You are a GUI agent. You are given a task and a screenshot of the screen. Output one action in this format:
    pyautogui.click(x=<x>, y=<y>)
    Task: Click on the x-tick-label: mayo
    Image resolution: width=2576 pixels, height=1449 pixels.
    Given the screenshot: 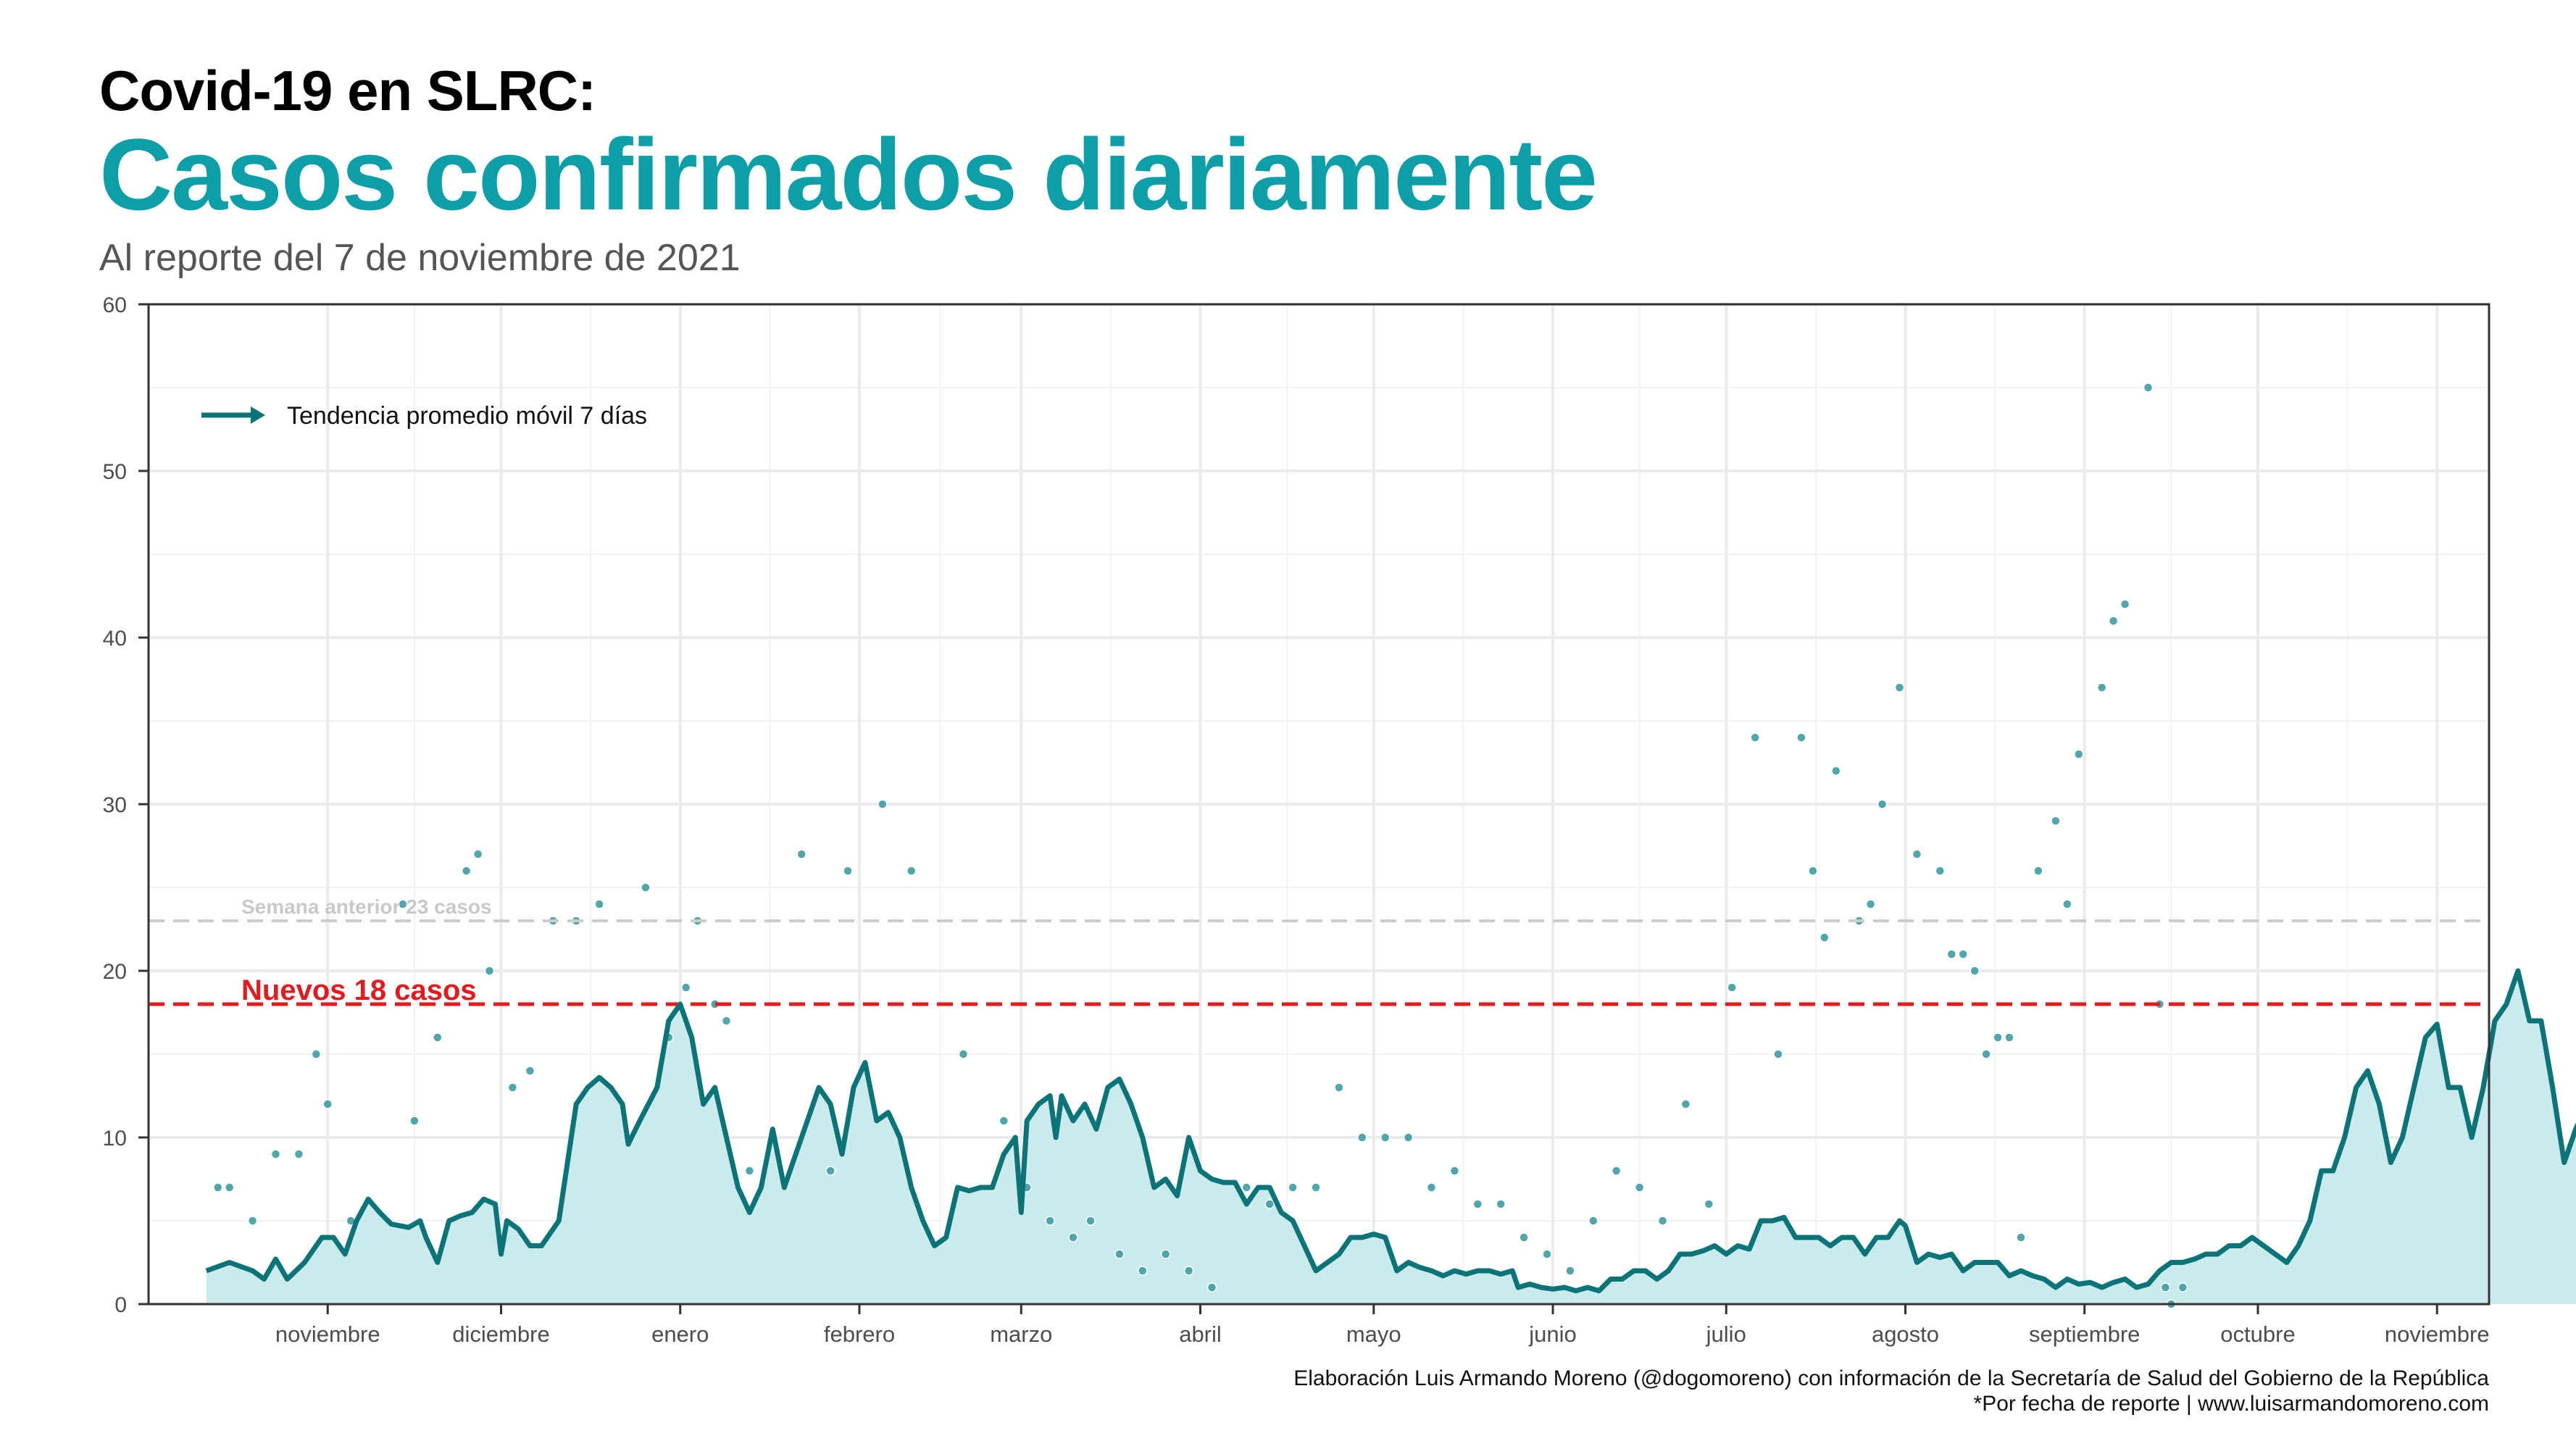 What is the action you would take?
    pyautogui.click(x=1373, y=1334)
    